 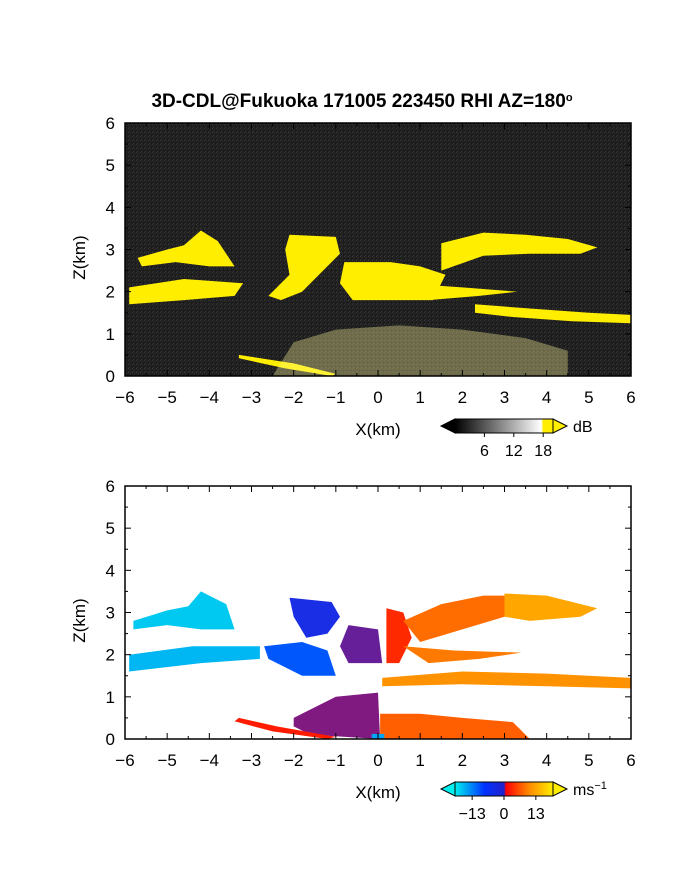 What do you see at coordinates (569, 98) in the screenshot?
I see `title-degree: o` at bounding box center [569, 98].